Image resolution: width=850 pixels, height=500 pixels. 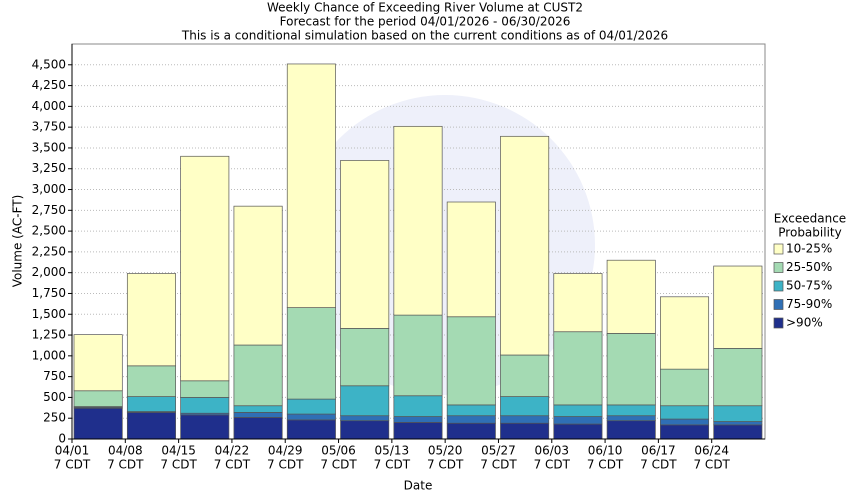 What do you see at coordinates (418, 486) in the screenshot?
I see `x-axis-label: Date` at bounding box center [418, 486].